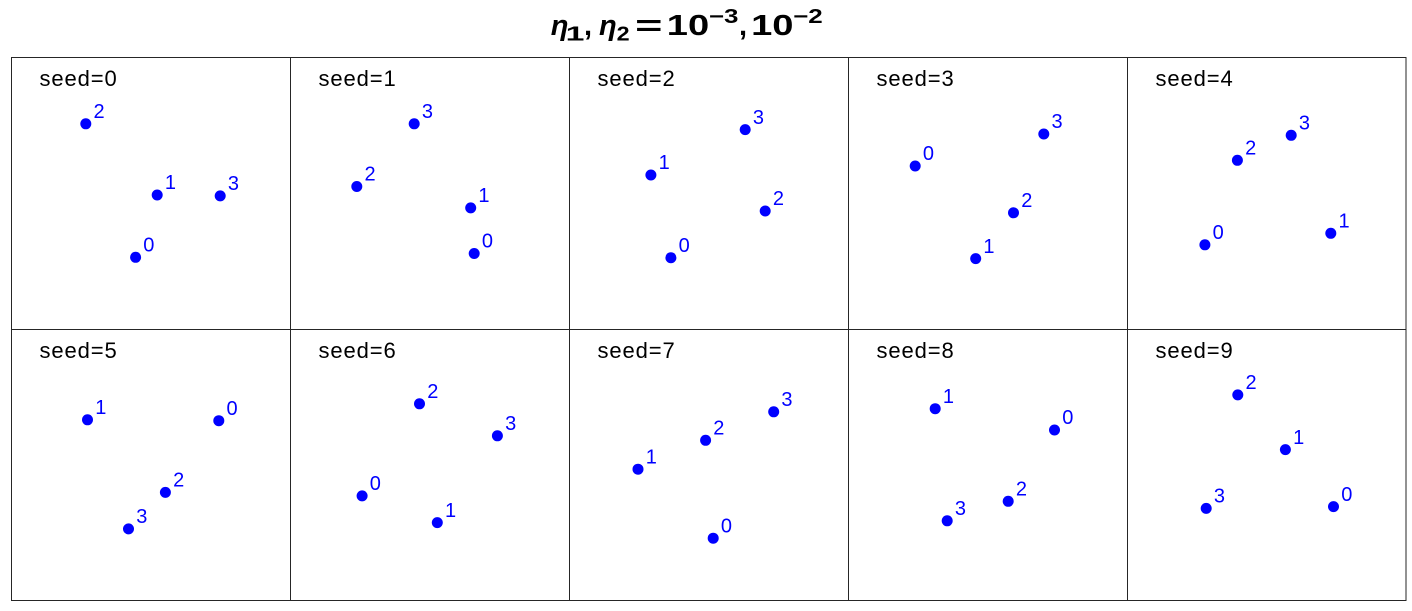 This screenshot has width=1412, height=611. What do you see at coordinates (637, 78) in the screenshot?
I see `svg-text: seed=2` at bounding box center [637, 78].